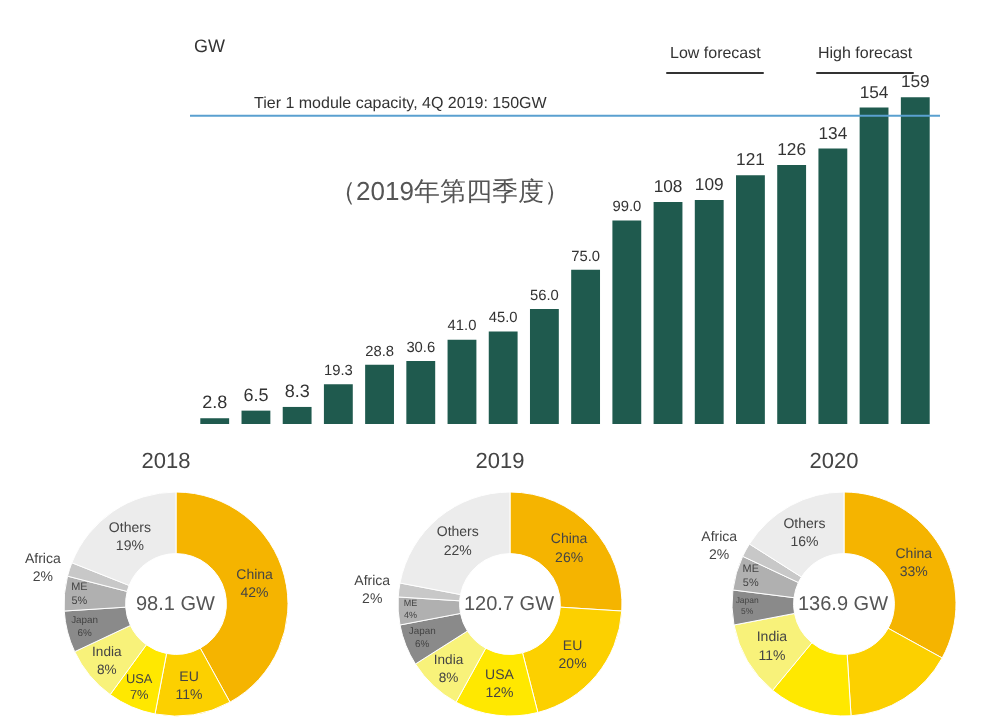  I want to click on text: High forecast, so click(866, 53).